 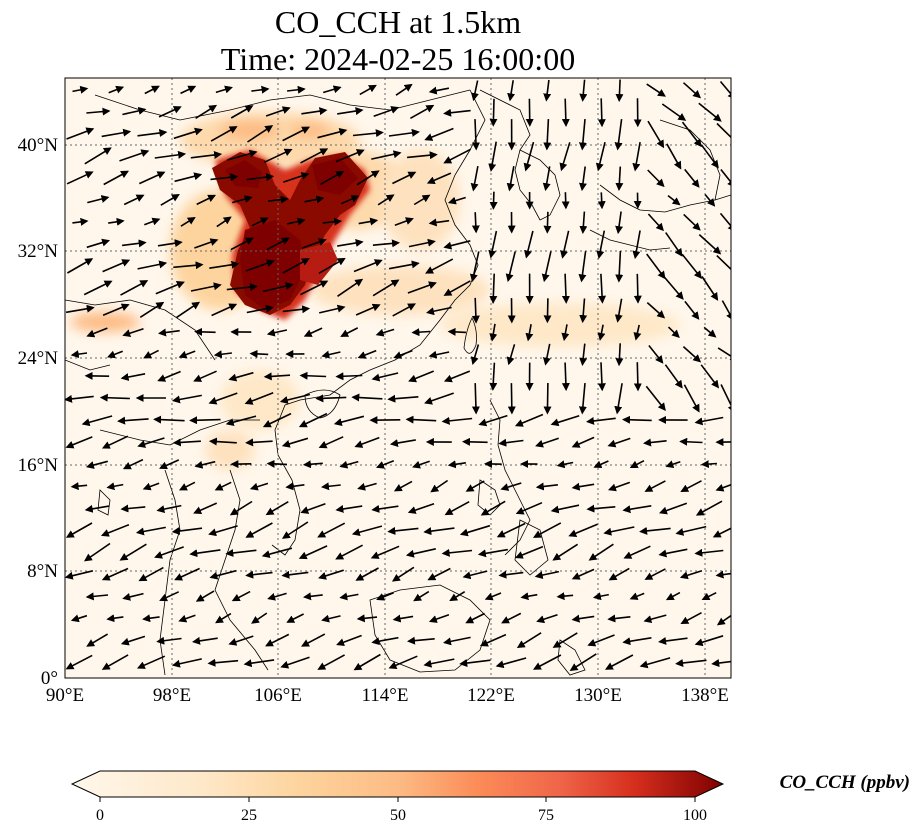 I want to click on lon-tick: 106°E, so click(x=278, y=695).